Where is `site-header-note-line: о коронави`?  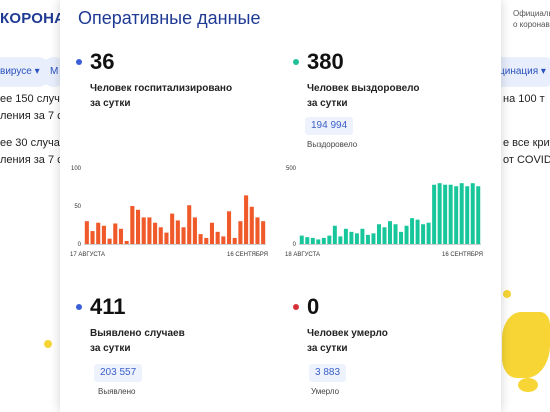 site-header-note-line: о коронави is located at coordinates (531, 24).